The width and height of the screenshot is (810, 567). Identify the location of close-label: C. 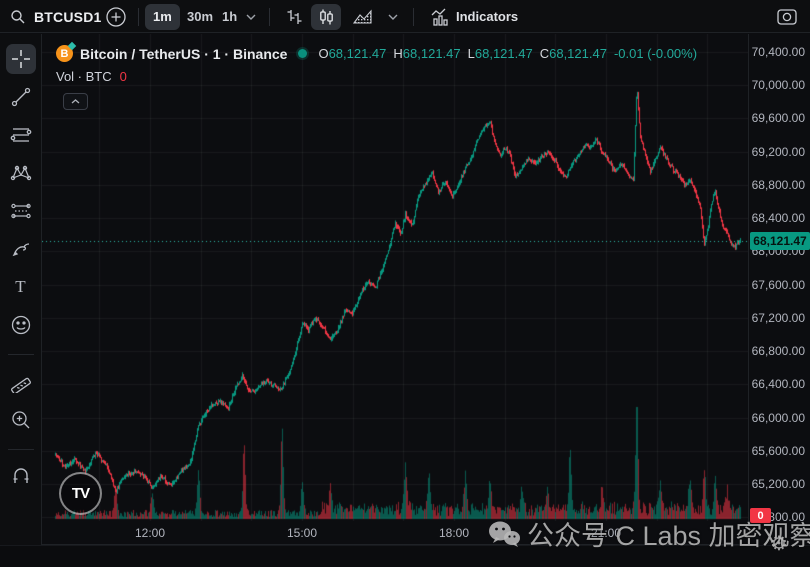
(544, 53).